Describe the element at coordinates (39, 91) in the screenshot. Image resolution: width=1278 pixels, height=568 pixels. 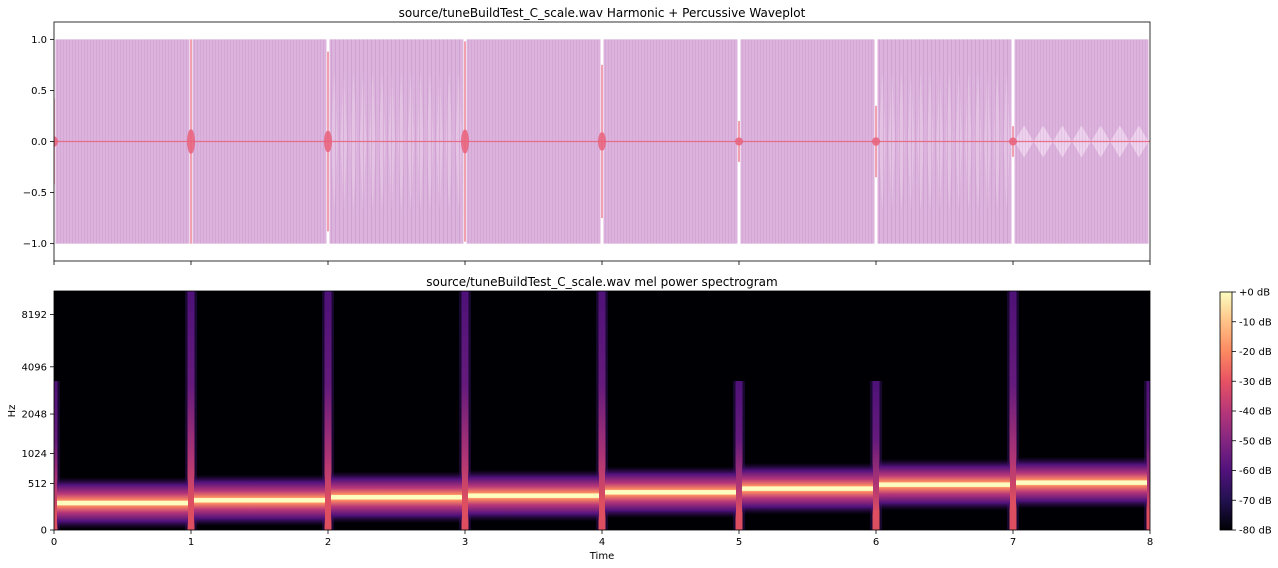
I see `waveplot-y-tick-label: 0.5` at that location.